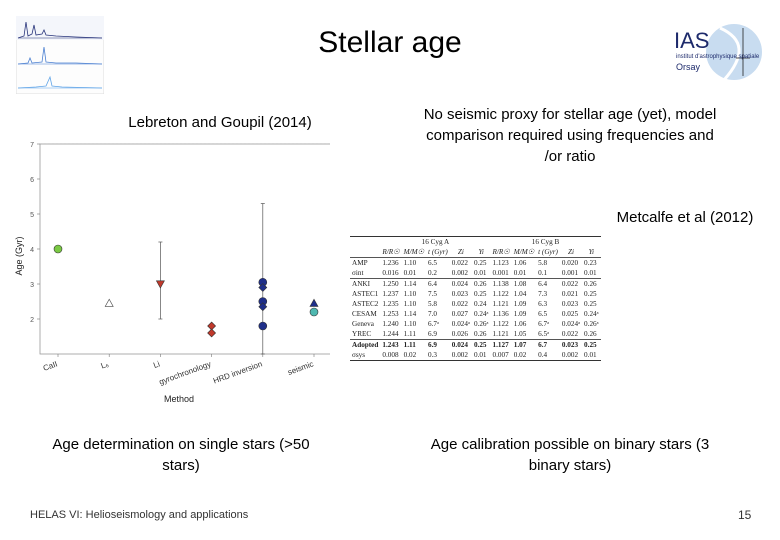  What do you see at coordinates (459, 314) in the screenshot?
I see `table-cell: 0.027` at bounding box center [459, 314].